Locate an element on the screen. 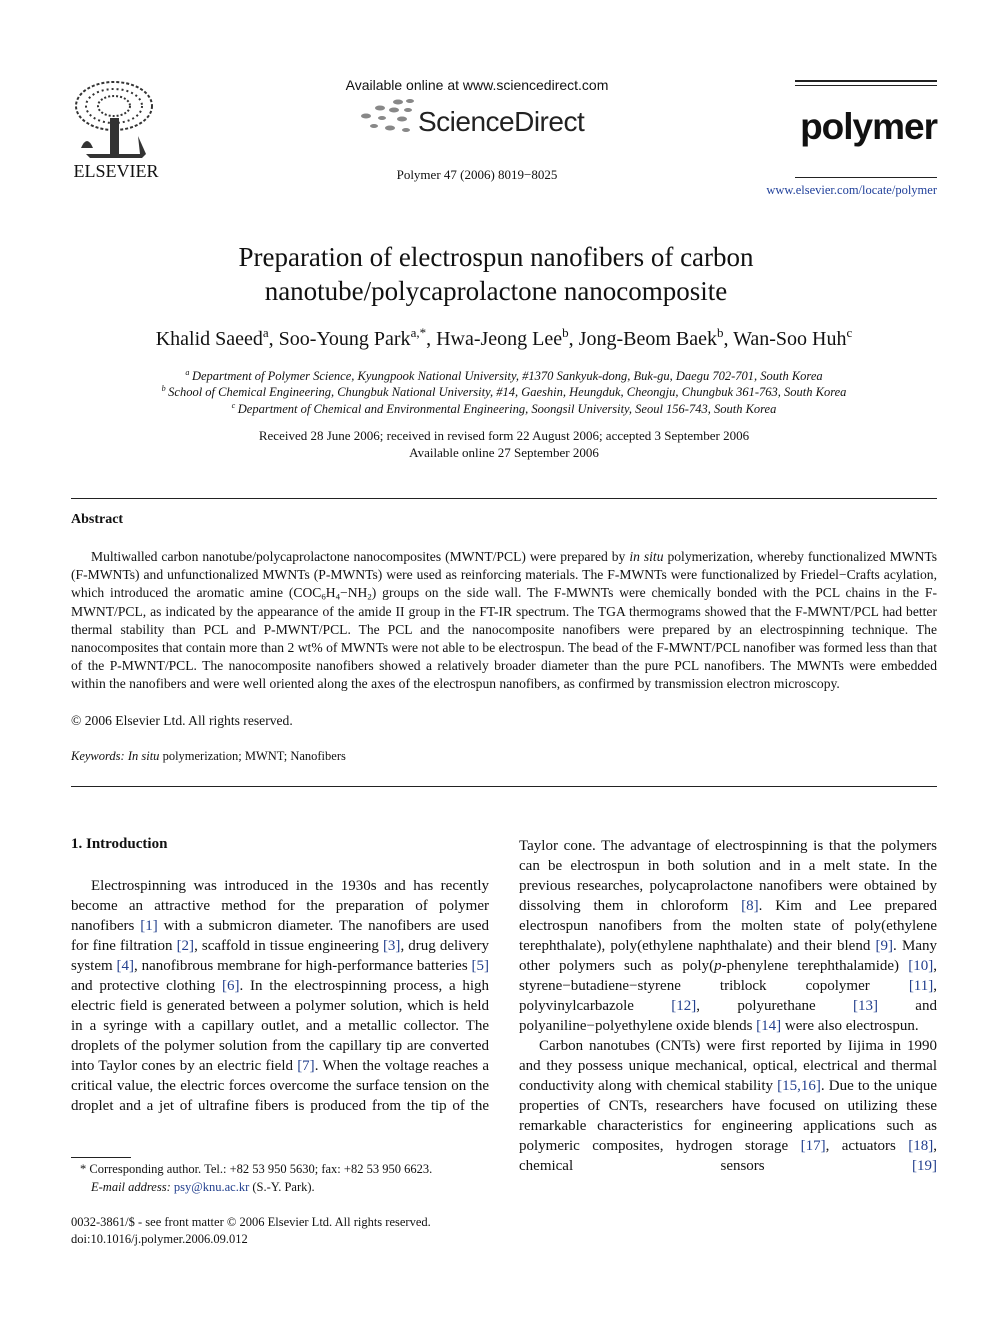 The width and height of the screenshot is (992, 1323). citation-link: [12] is located at coordinates (684, 1006).